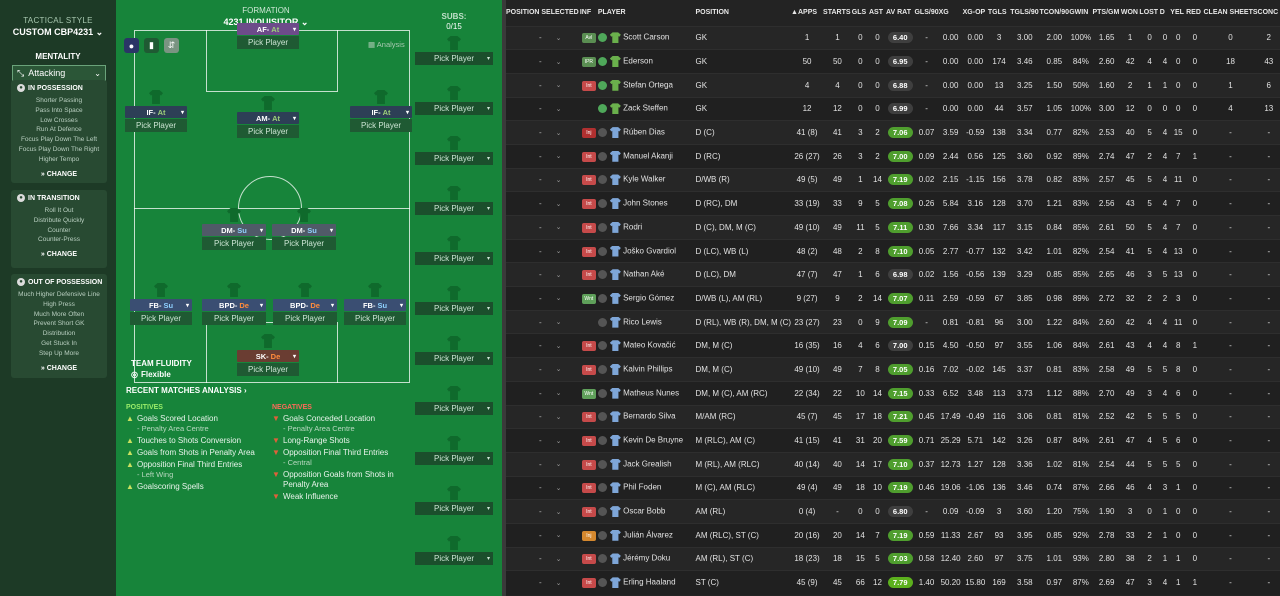  I want to click on player-cell: Ederson, so click(646, 61).